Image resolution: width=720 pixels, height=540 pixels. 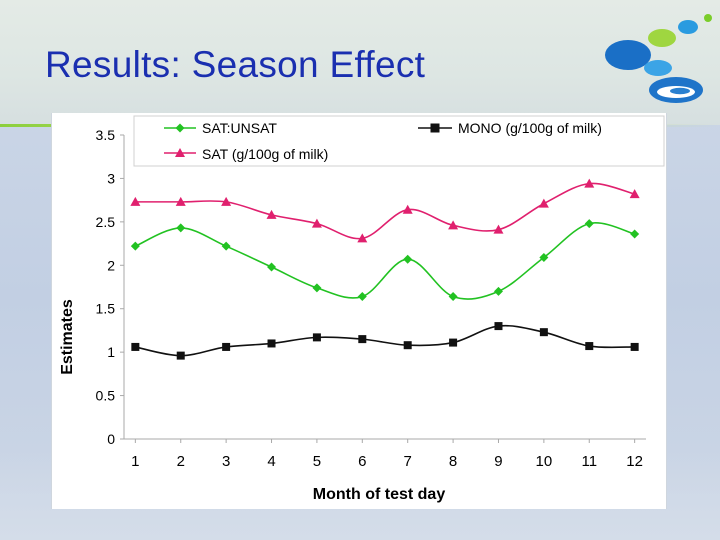 What do you see at coordinates (453, 461) in the screenshot?
I see `x-tick-label: 8` at bounding box center [453, 461].